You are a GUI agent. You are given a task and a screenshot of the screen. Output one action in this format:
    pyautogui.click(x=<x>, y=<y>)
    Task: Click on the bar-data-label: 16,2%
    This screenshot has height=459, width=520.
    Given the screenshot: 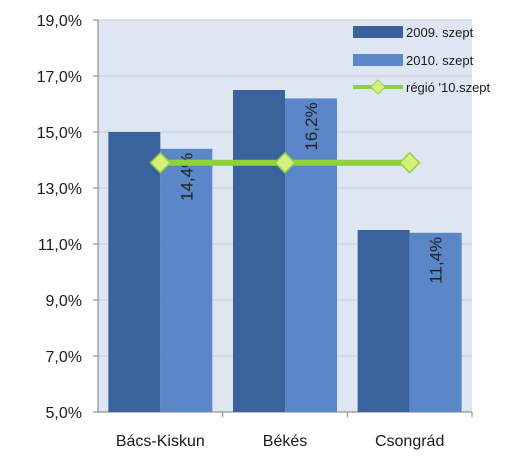 What is the action you would take?
    pyautogui.click(x=311, y=126)
    